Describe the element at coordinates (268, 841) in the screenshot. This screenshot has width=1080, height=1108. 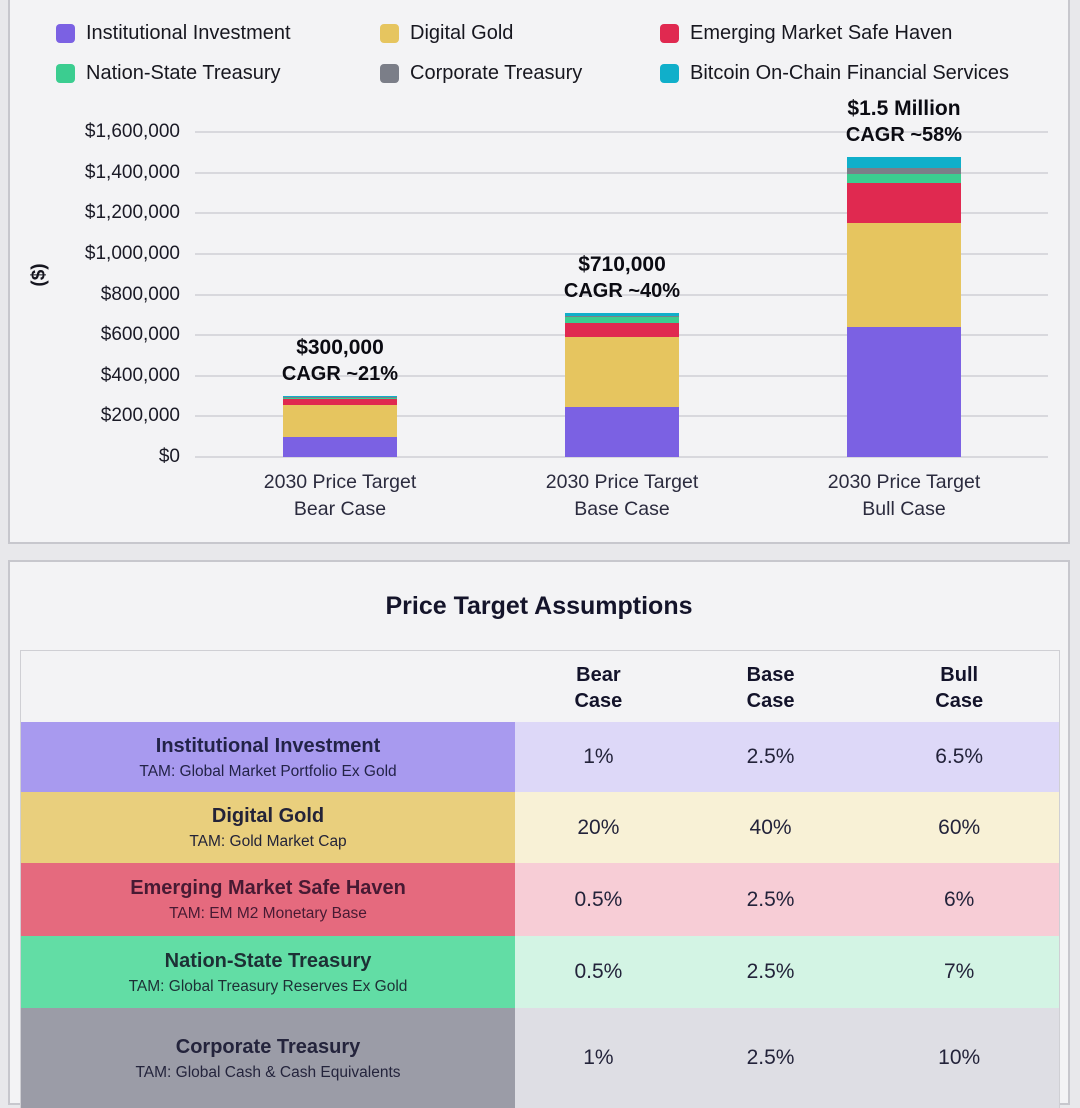
I see `row-tam: TAM: Gold Market Cap` at that location.